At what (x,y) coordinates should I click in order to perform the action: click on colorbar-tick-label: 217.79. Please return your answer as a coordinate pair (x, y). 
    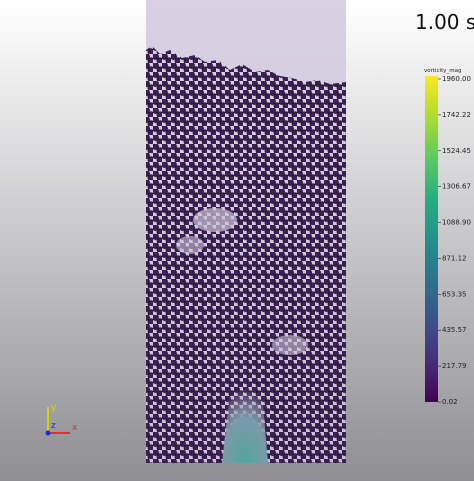
    Looking at the image, I should click on (454, 366).